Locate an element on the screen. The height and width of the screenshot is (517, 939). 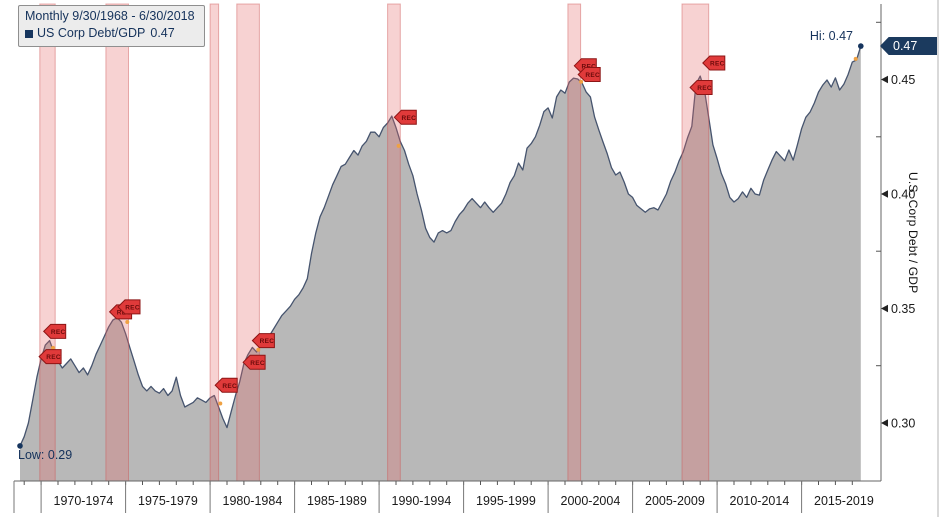
x-axis-group-label: 2015-2019 is located at coordinates (844, 501).